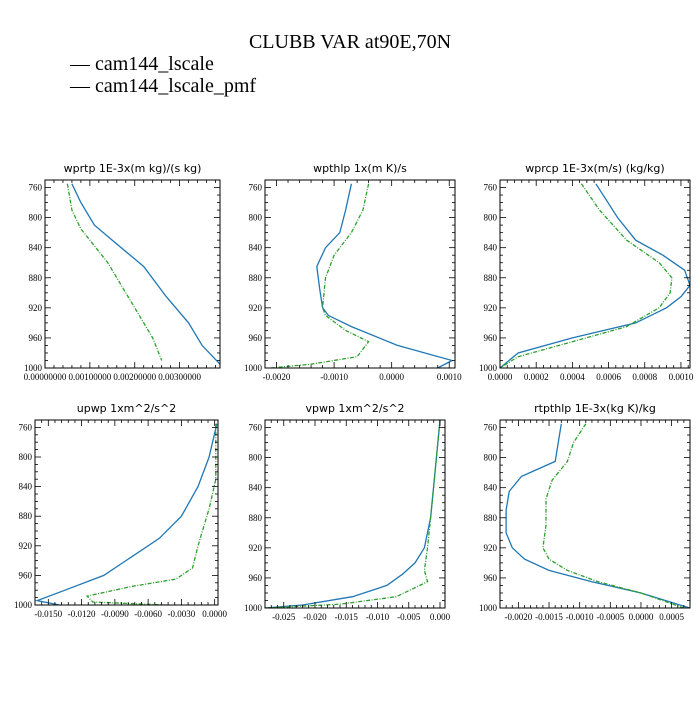 The image size is (700, 705). What do you see at coordinates (162, 86) in the screenshot?
I see `legend-entry-2: — cam144_lscale_pmf` at bounding box center [162, 86].